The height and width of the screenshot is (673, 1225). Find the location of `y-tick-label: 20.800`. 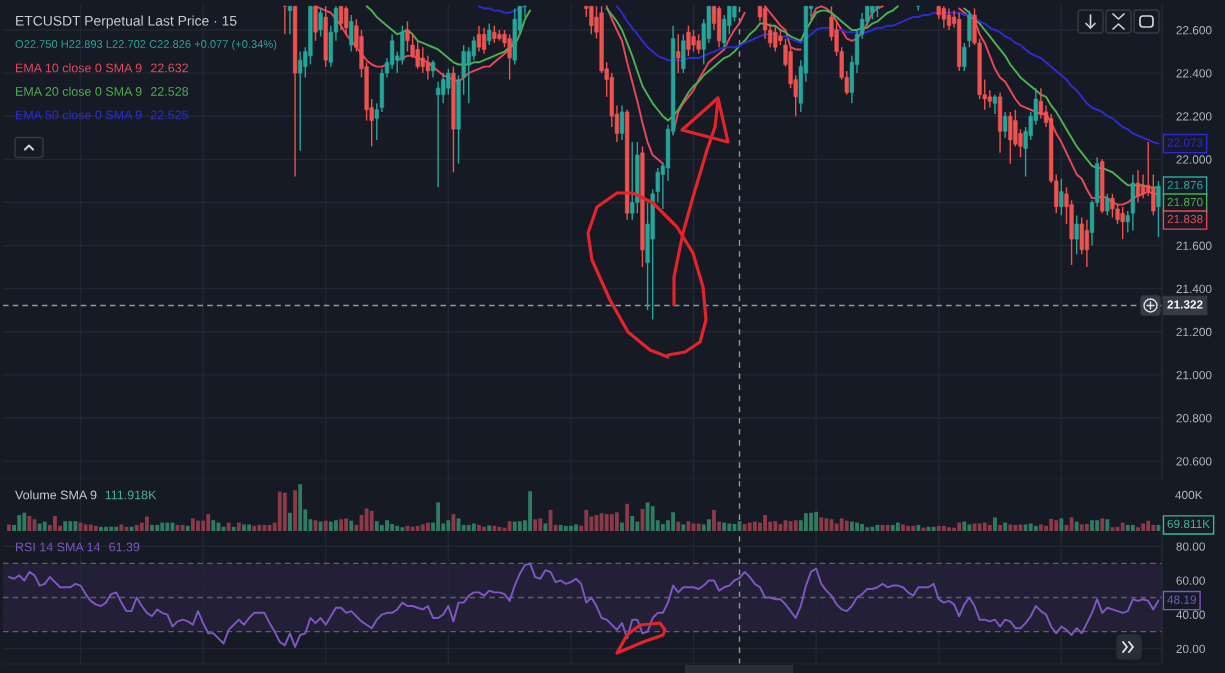

y-tick-label: 20.800 is located at coordinates (1194, 418).